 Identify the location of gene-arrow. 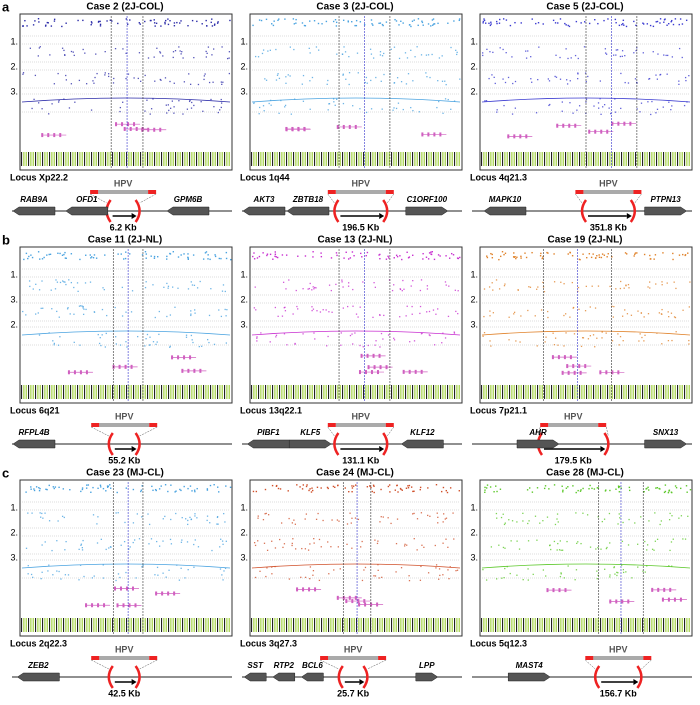
(312, 677).